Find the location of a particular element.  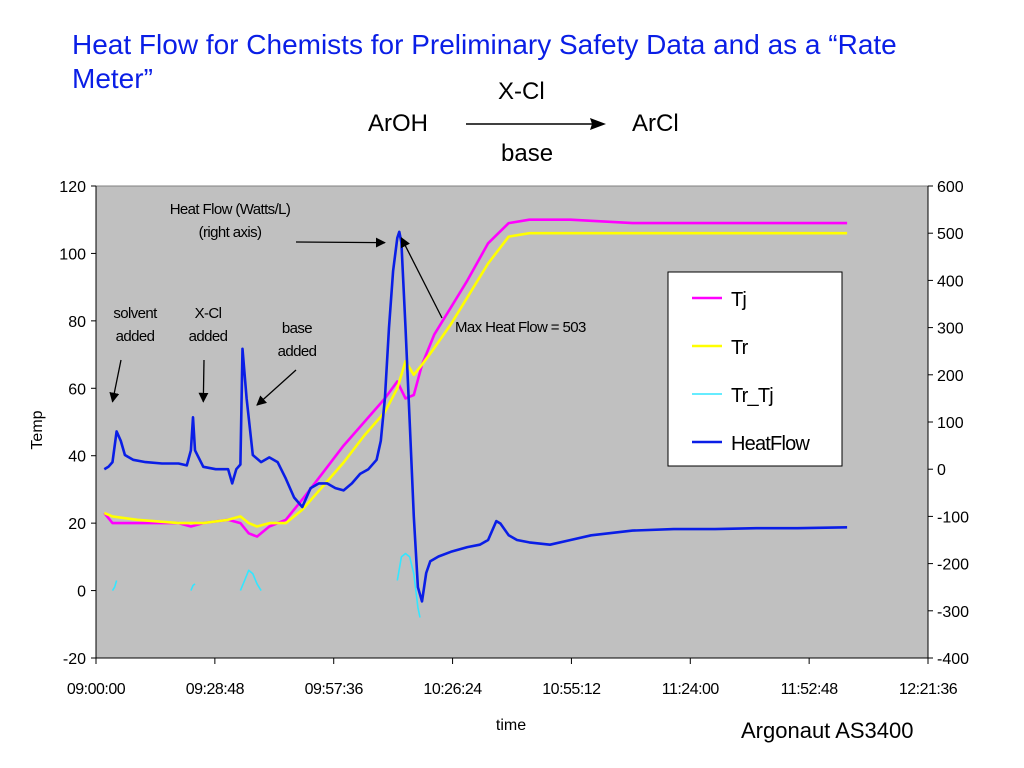

y-tick-label: 60 is located at coordinates (77, 389).